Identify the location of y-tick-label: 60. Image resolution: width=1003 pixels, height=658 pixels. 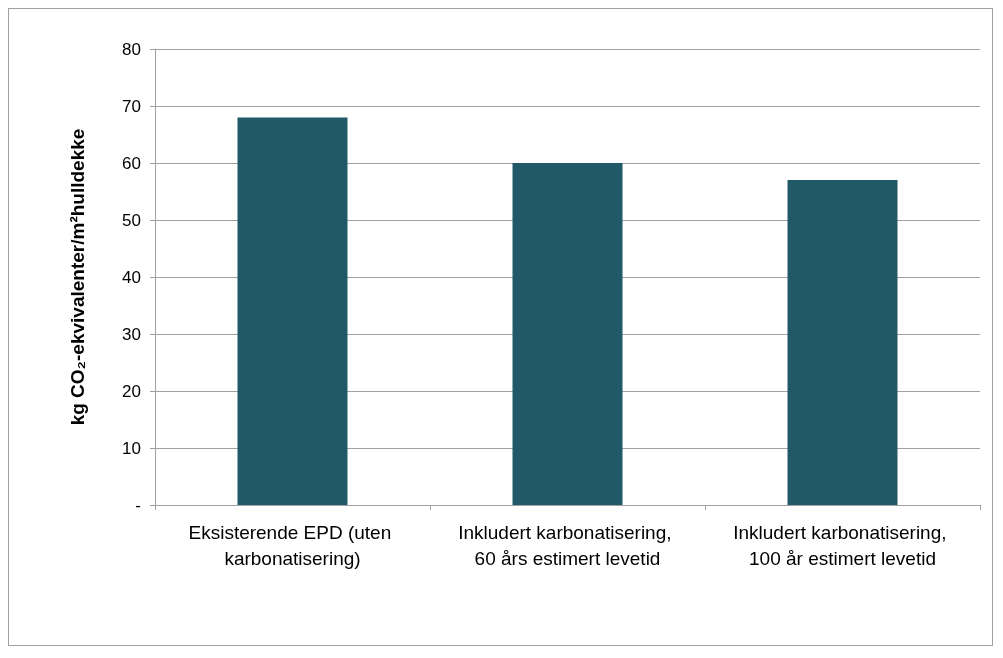
(131, 163).